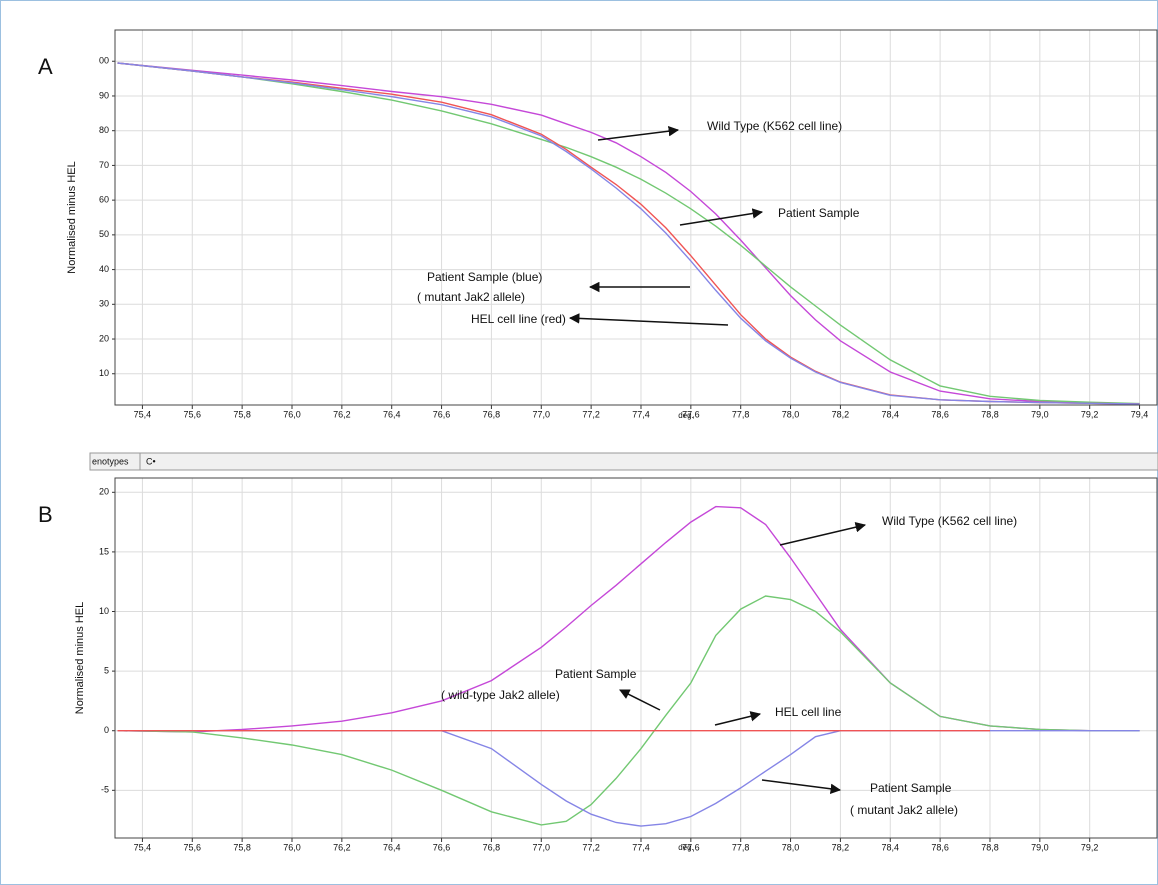 Image resolution: width=1158 pixels, height=885 pixels. I want to click on tab: C•, so click(151, 461).